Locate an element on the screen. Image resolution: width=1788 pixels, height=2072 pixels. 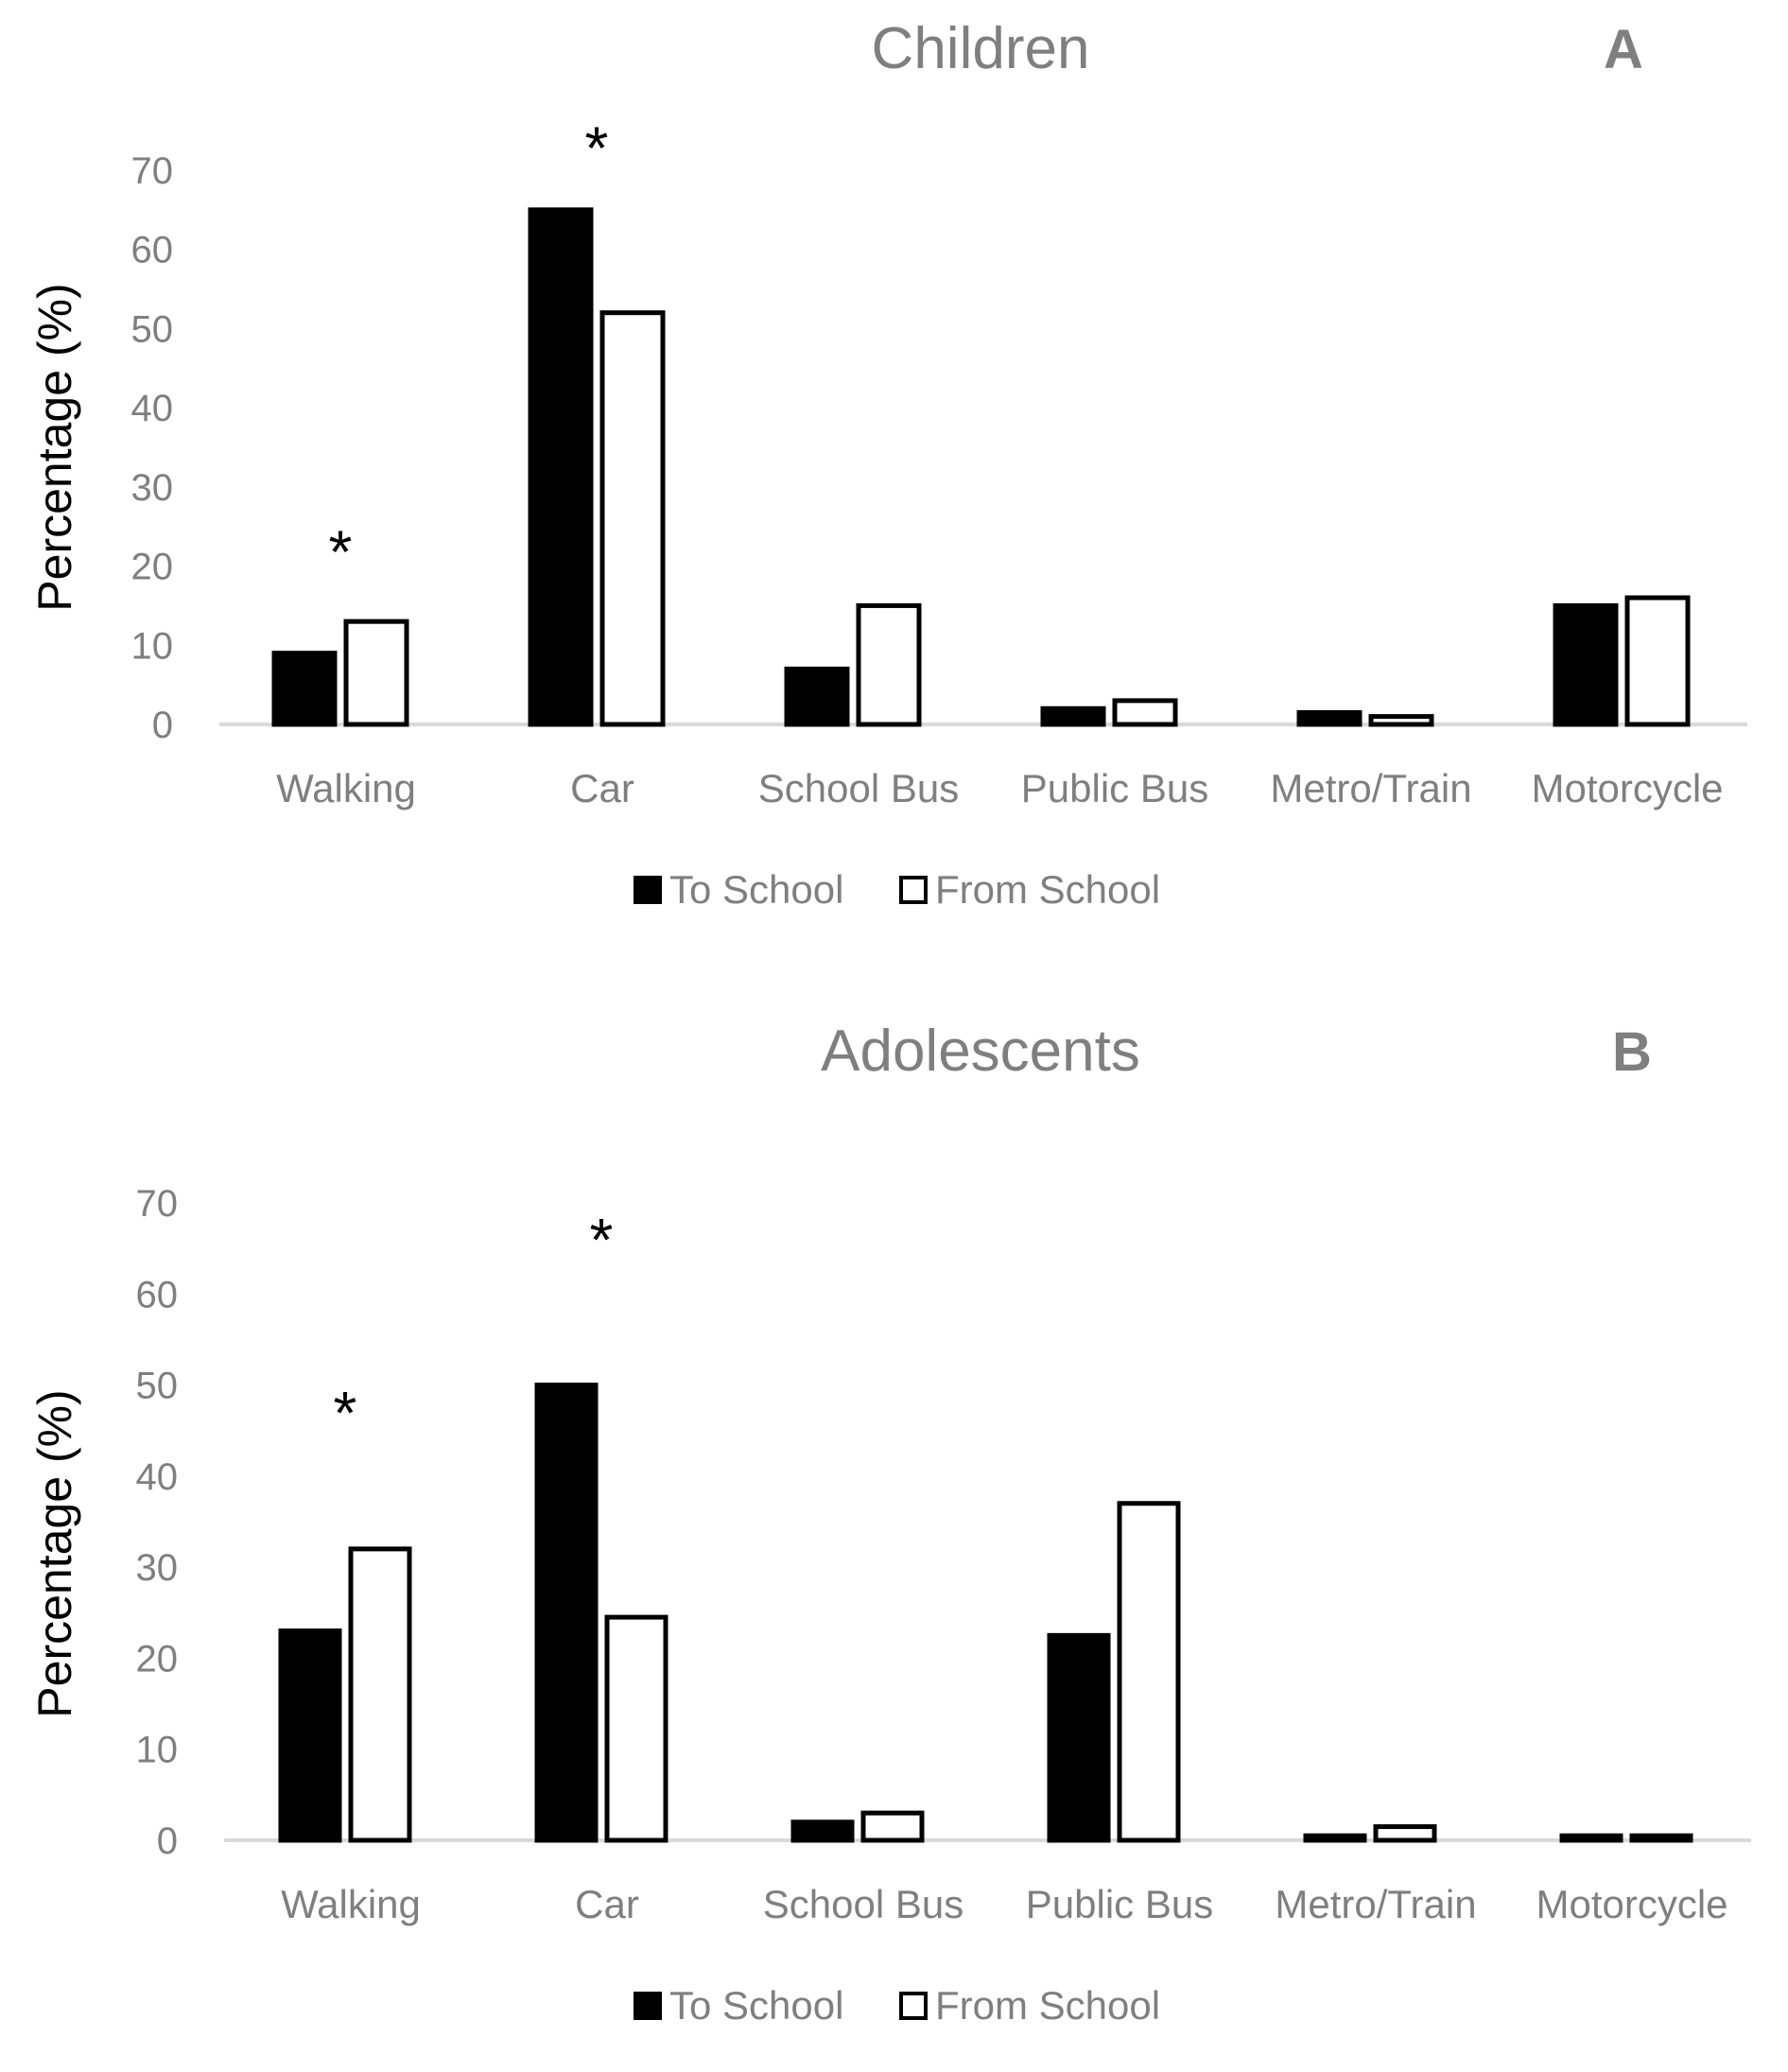
panel-label: B is located at coordinates (1632, 1052).